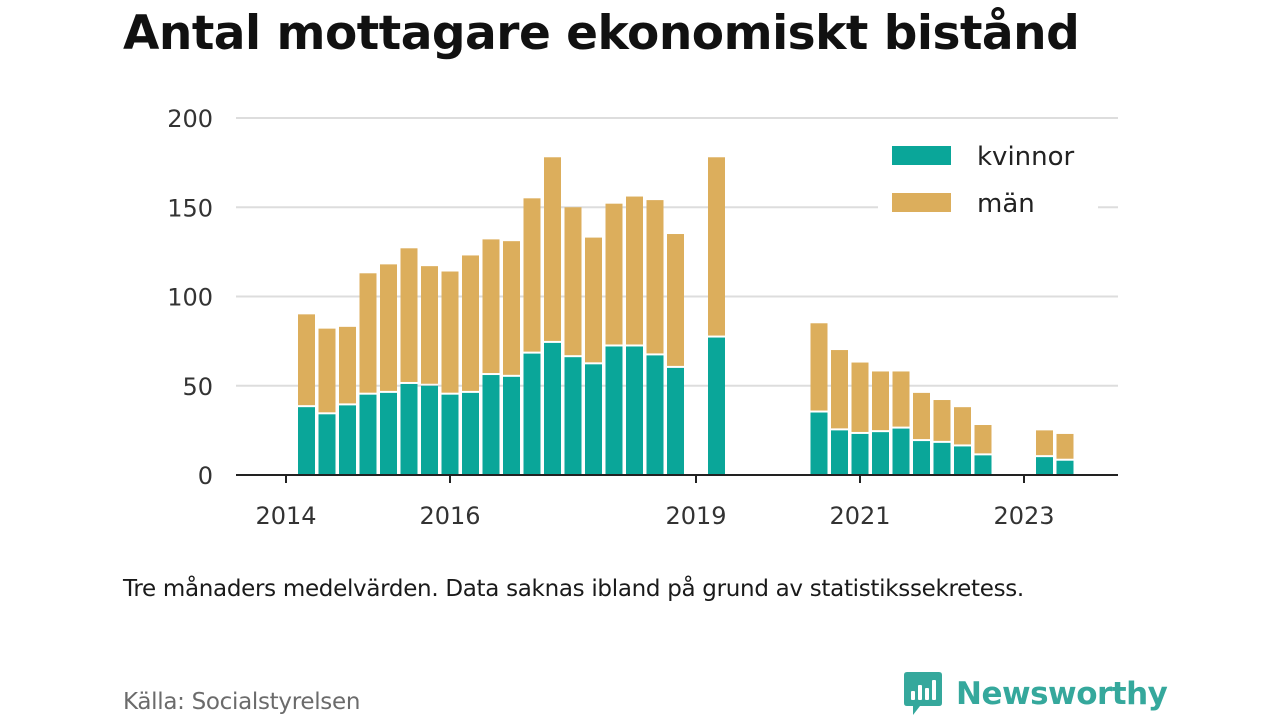  Describe the element at coordinates (205, 476) in the screenshot. I see `y-tick-label: 0` at that location.